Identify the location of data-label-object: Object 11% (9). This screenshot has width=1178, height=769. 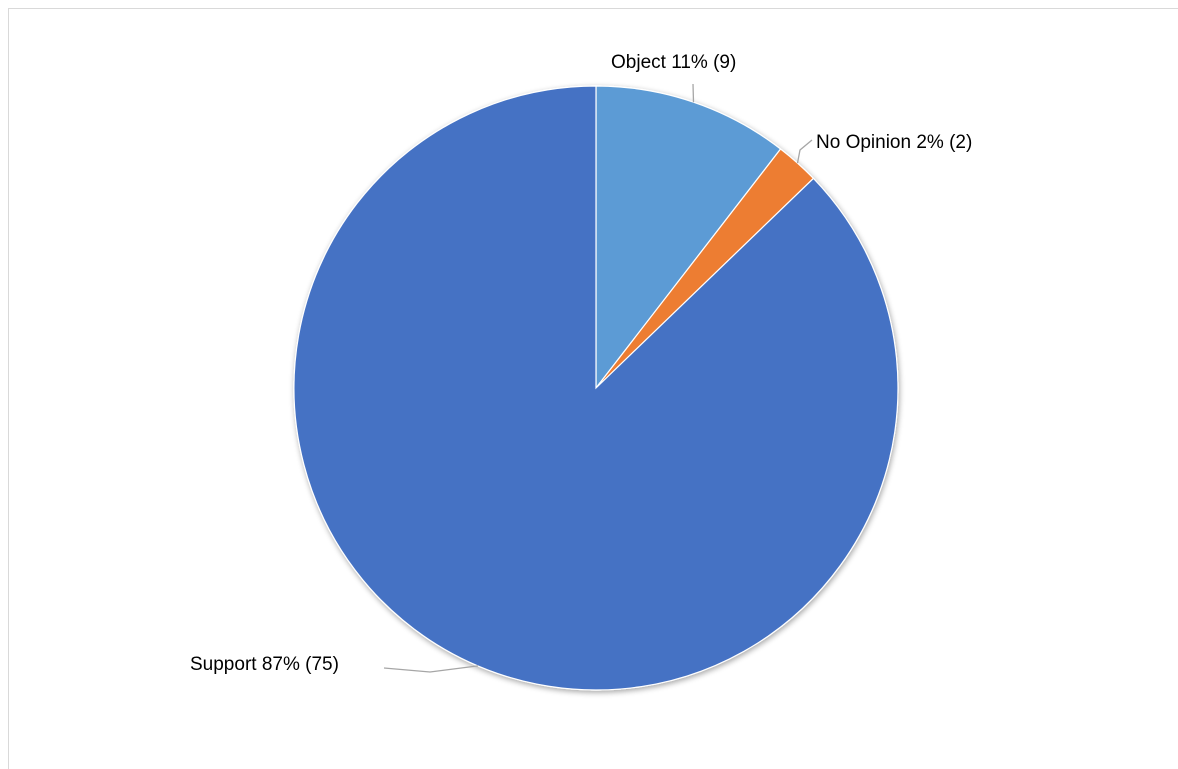
(673, 62).